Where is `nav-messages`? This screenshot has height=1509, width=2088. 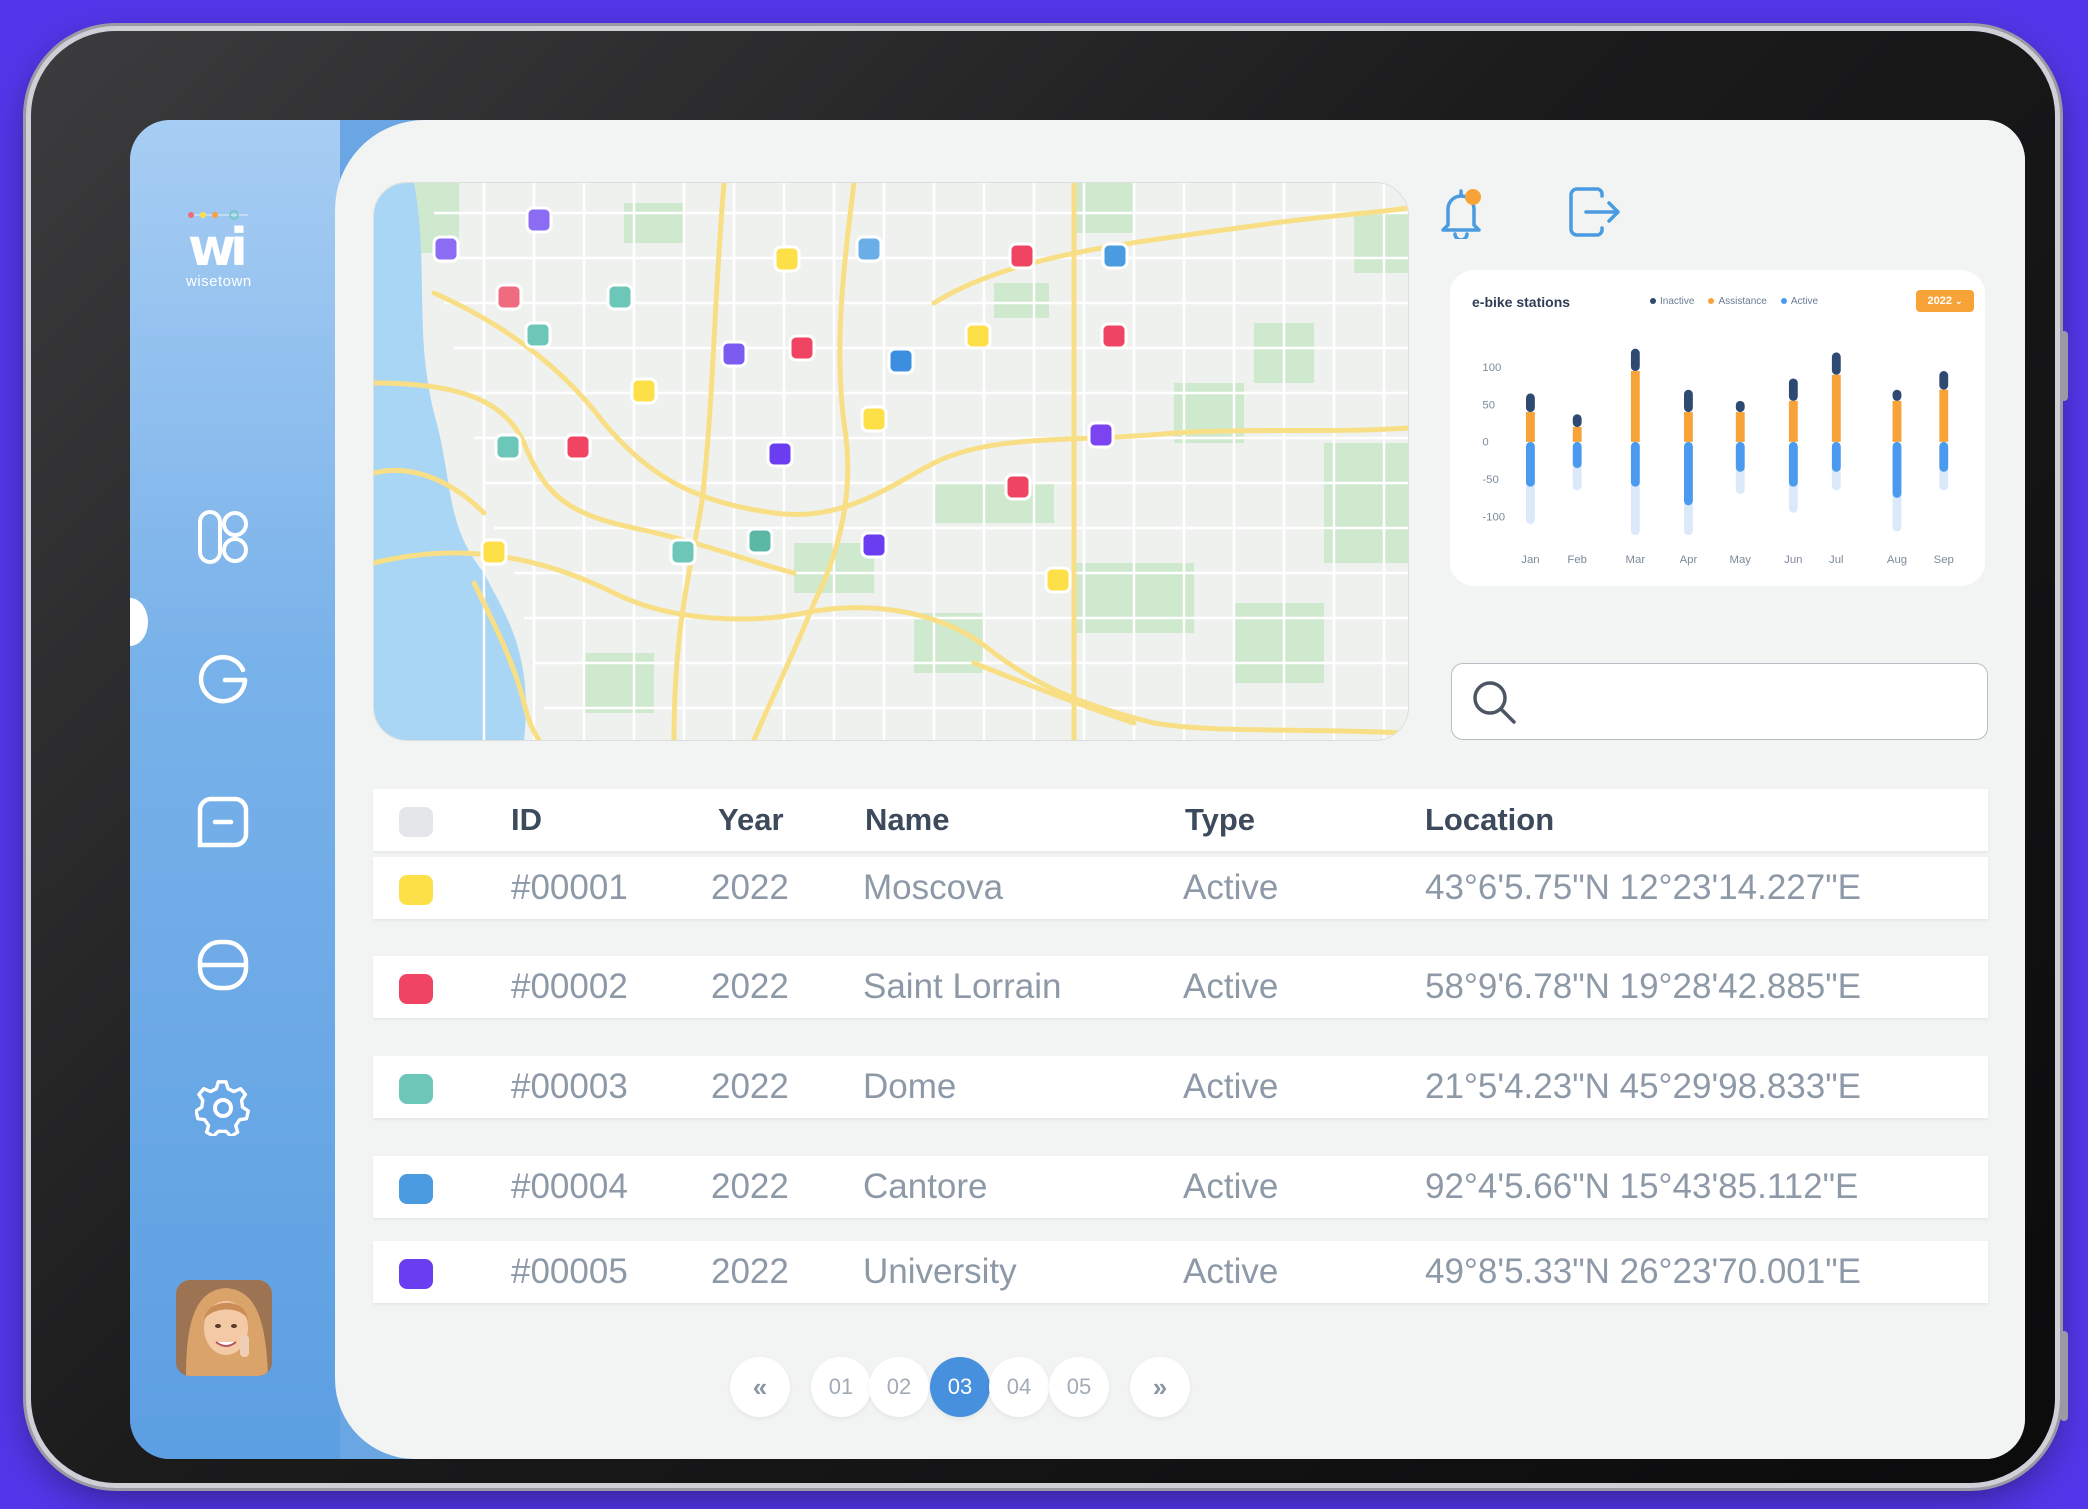 nav-messages is located at coordinates (223, 822).